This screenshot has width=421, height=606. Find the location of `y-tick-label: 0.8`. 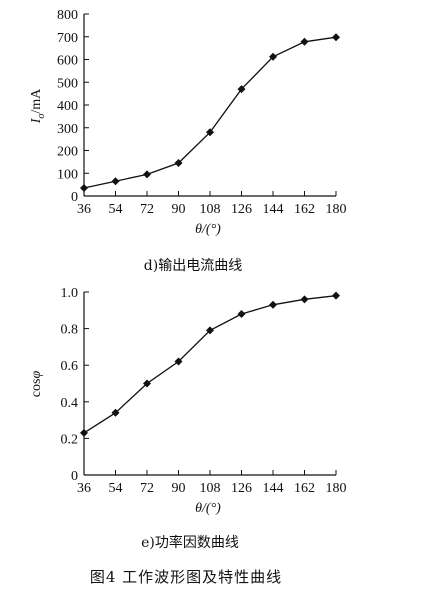

y-tick-label: 0.8 is located at coordinates (70, 330).